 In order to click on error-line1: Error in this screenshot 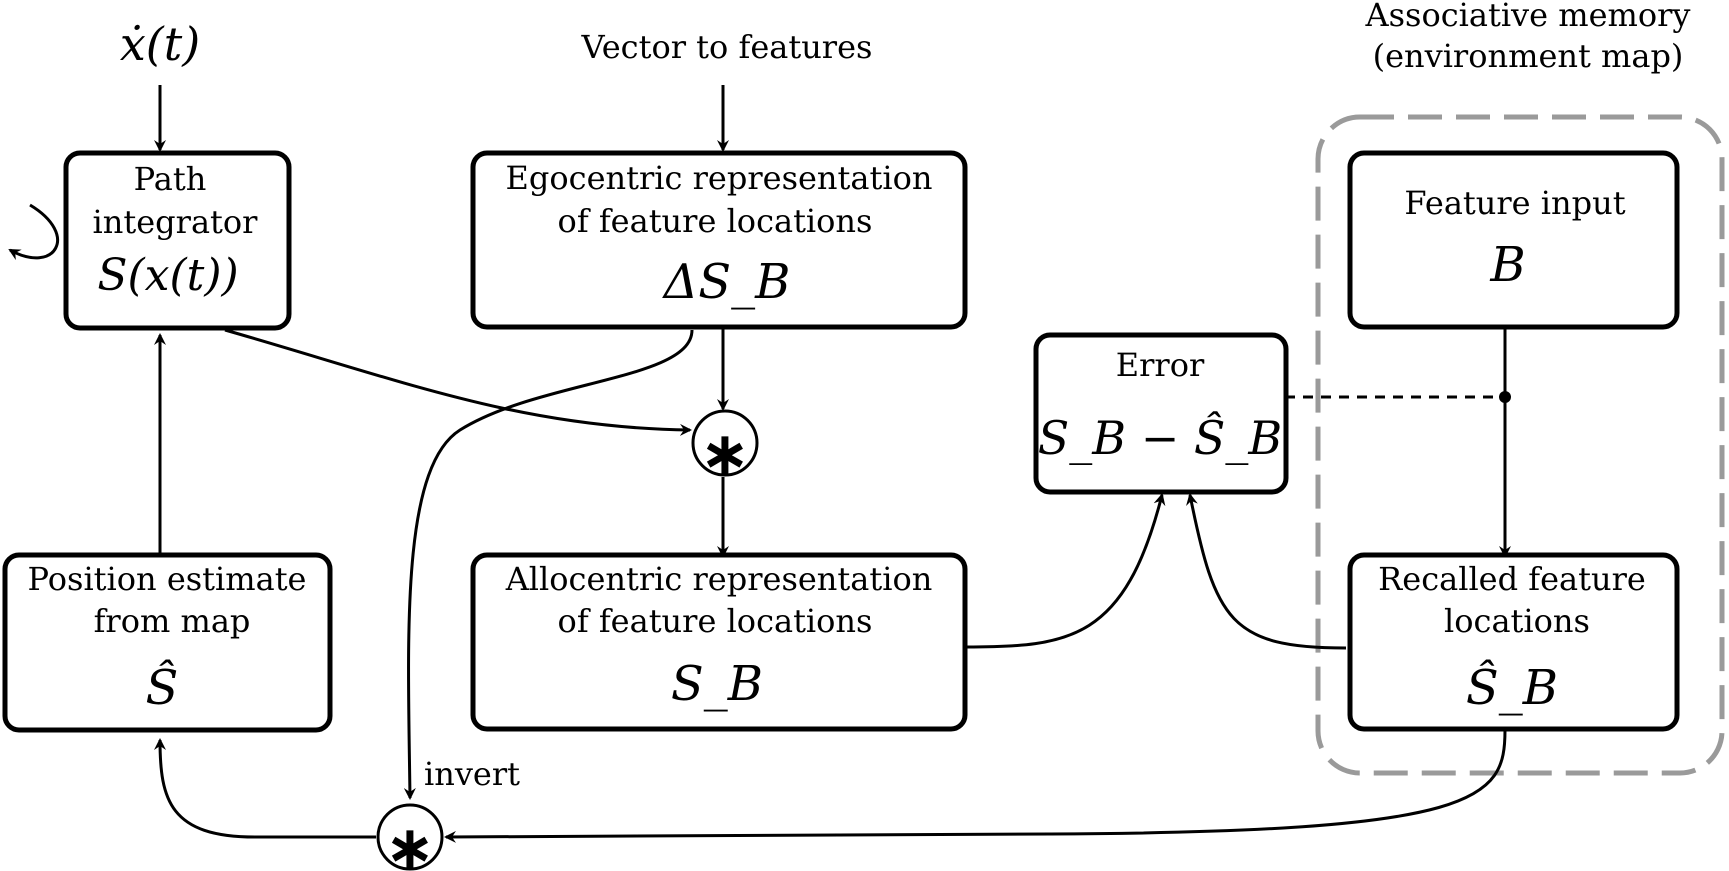, I will do `click(1160, 365)`.